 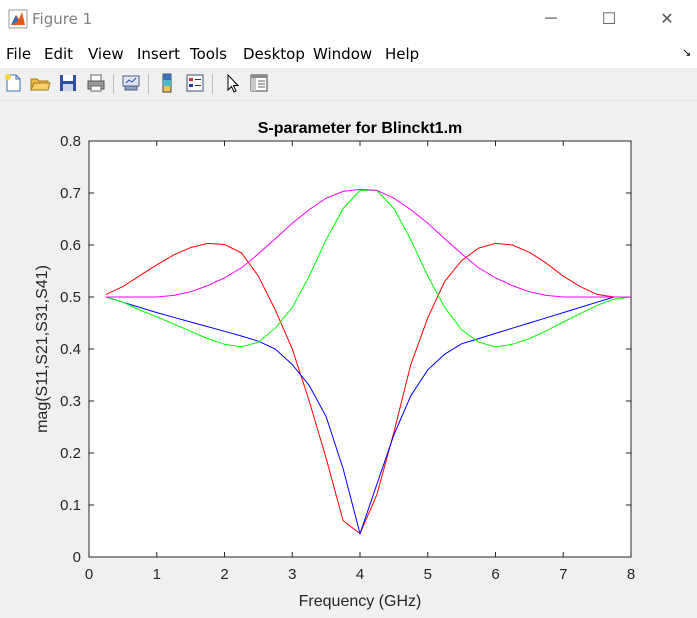 What do you see at coordinates (89, 574) in the screenshot?
I see `x-tick-label: 0` at bounding box center [89, 574].